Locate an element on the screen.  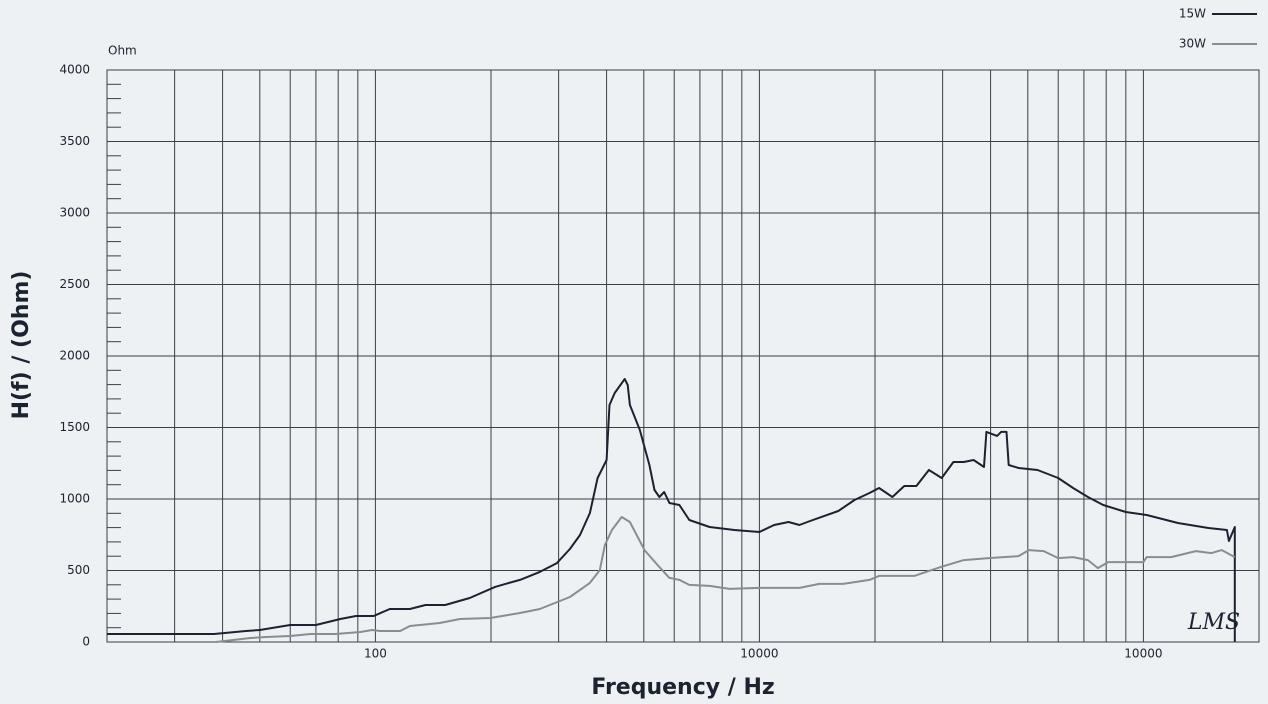
y-unit: Ohm is located at coordinates (122, 51).